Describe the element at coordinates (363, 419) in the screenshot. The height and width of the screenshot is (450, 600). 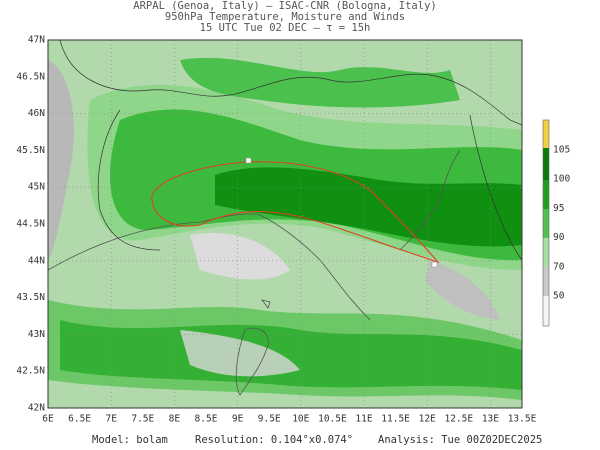
I see `longitude-label: 11E` at that location.